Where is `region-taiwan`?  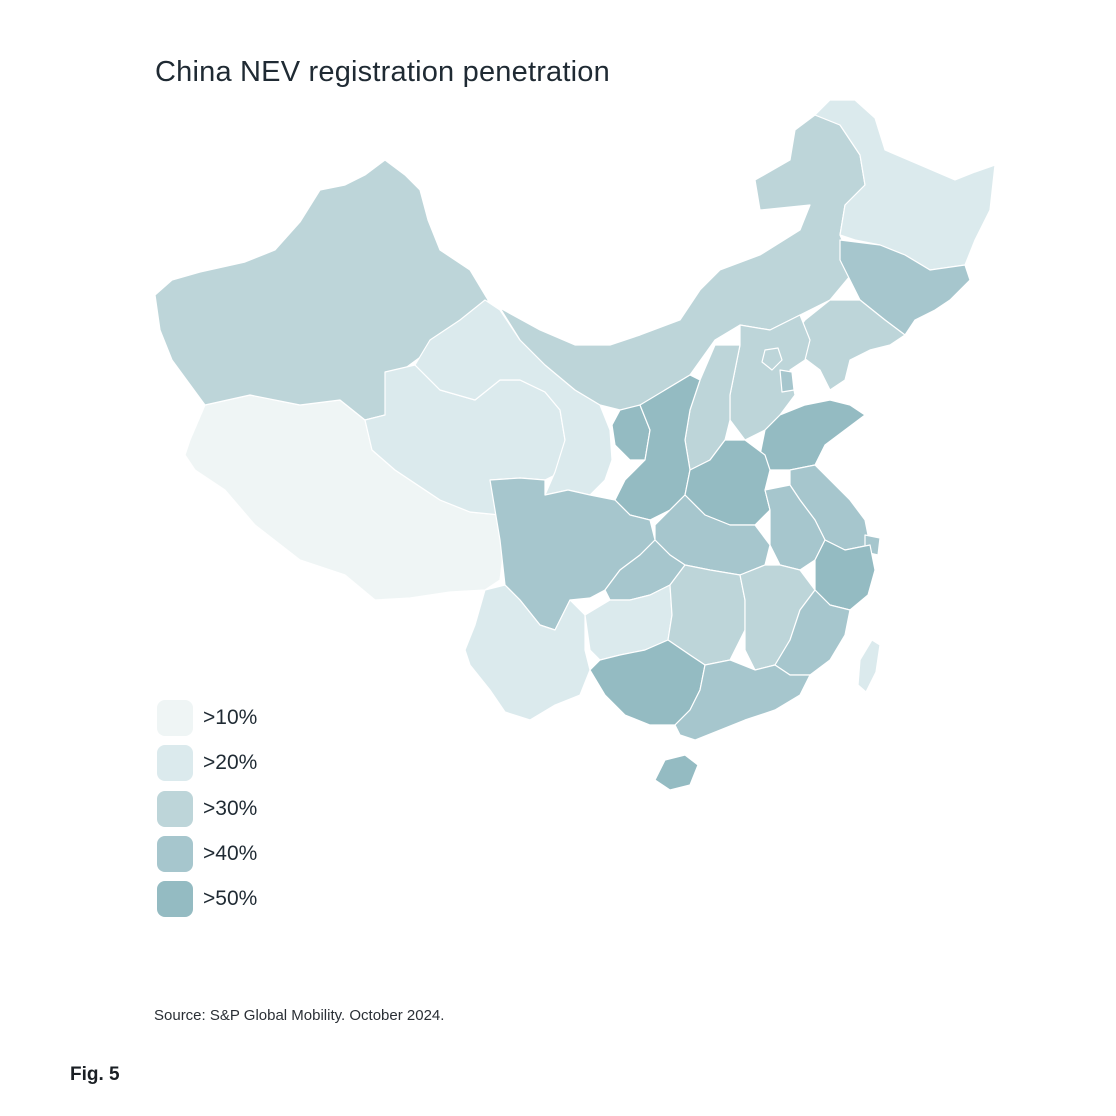
region-taiwan is located at coordinates (869, 666).